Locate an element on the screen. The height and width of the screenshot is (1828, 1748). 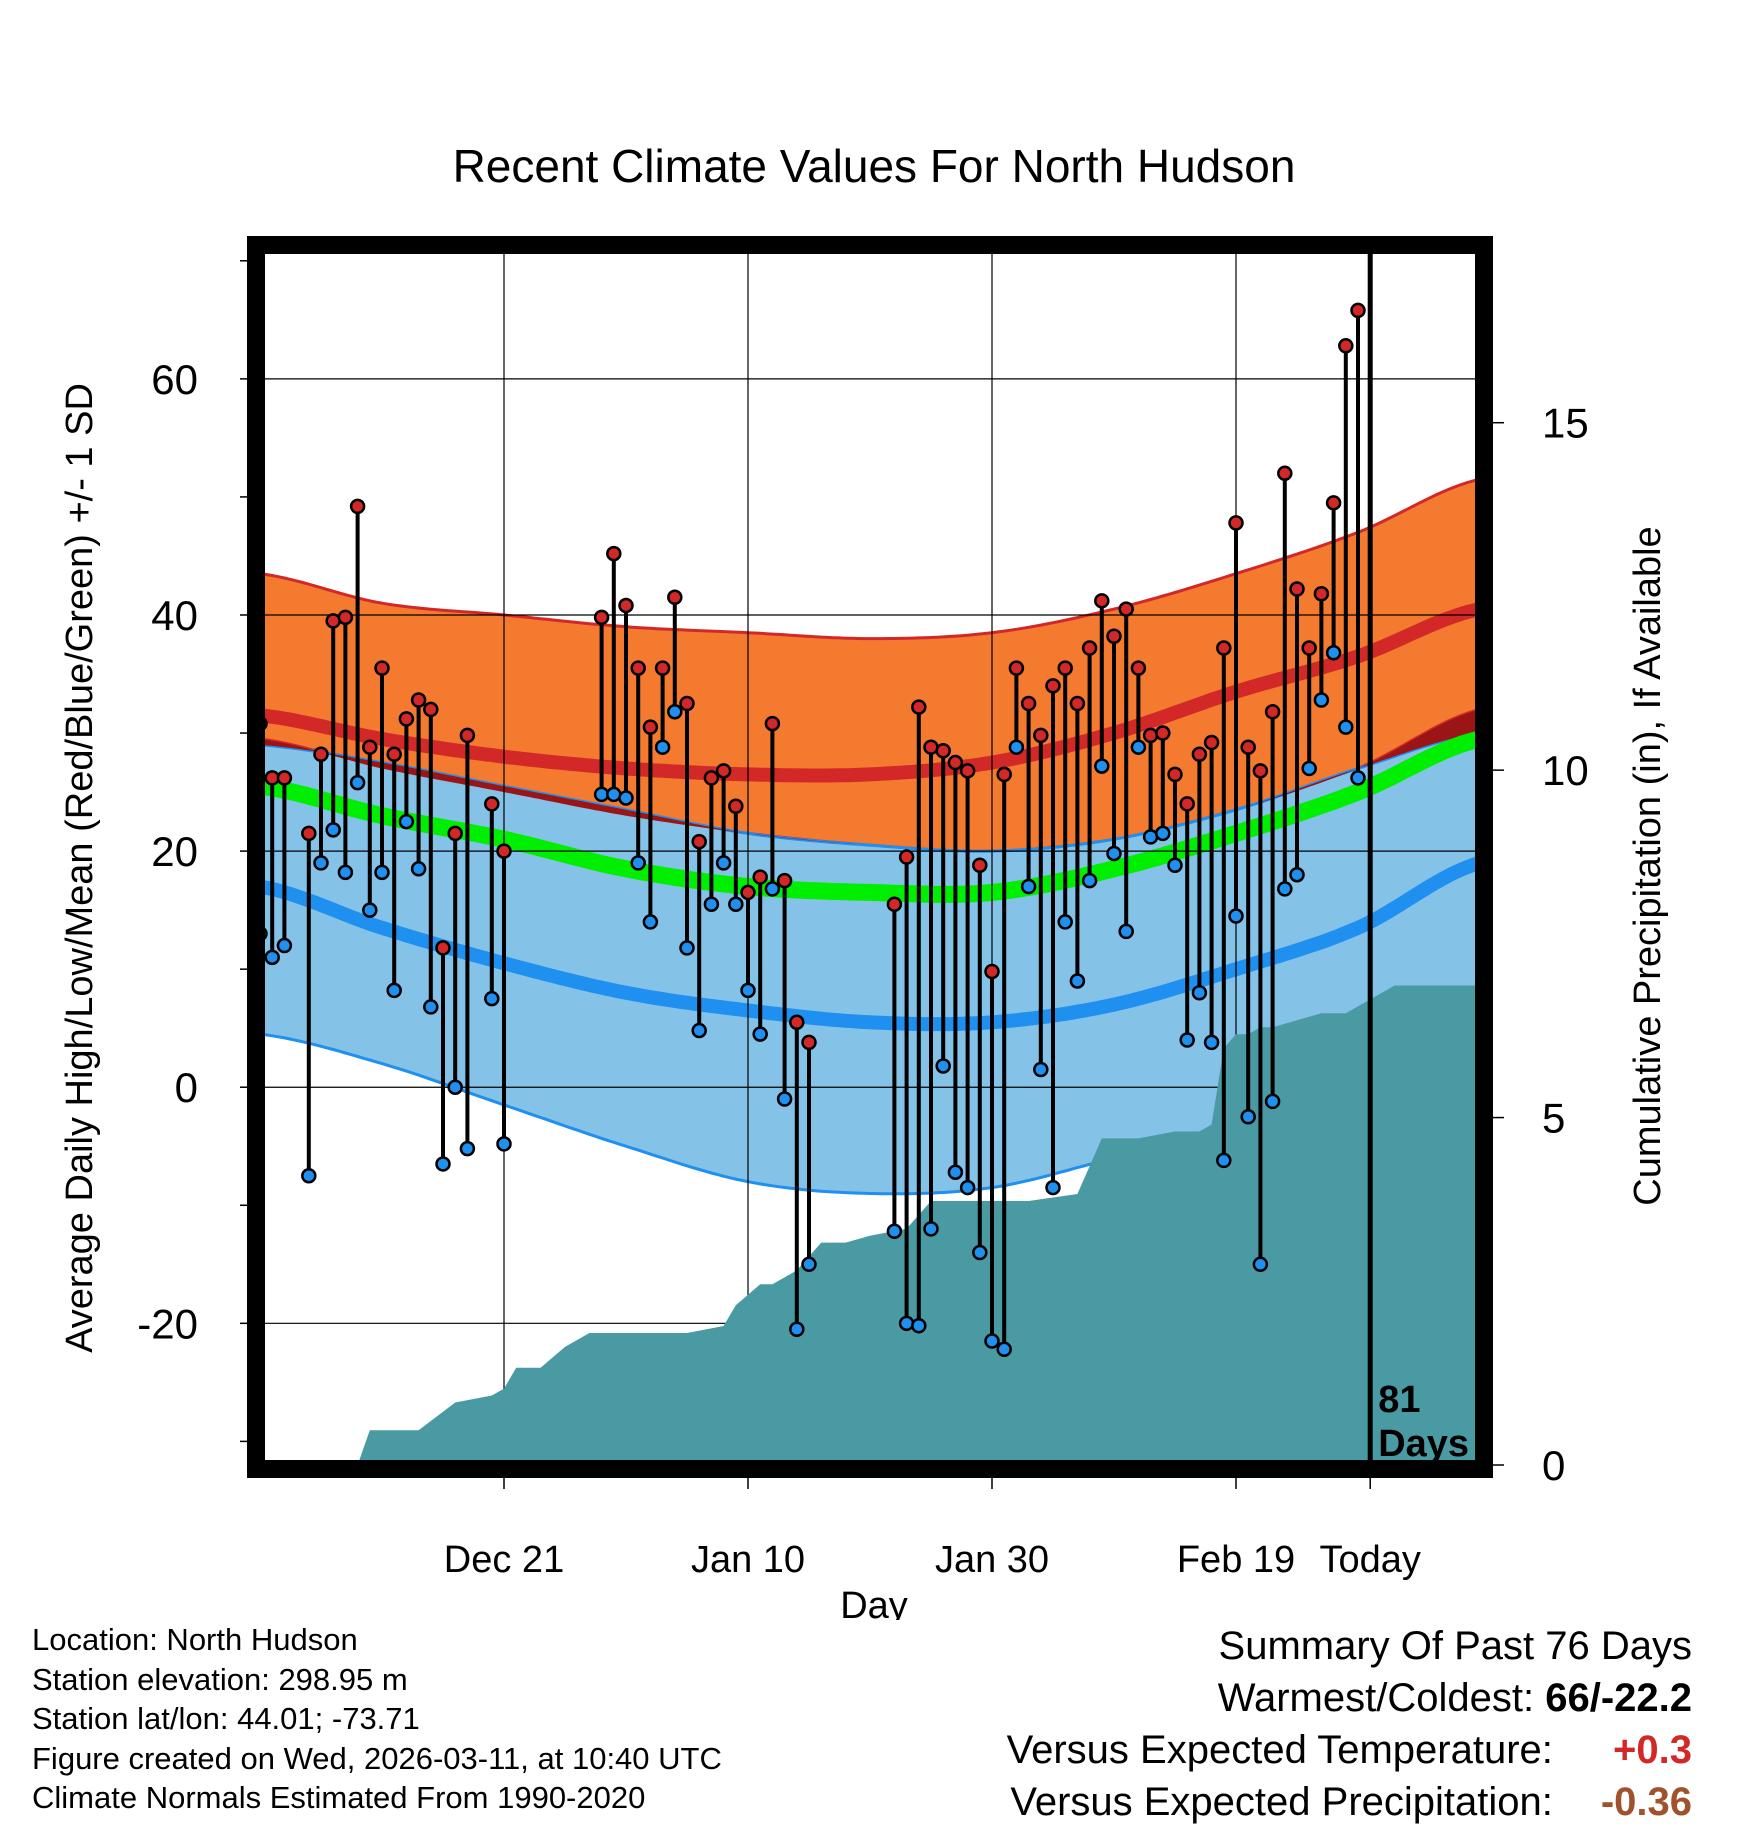
temp-value: +0.3 is located at coordinates (1652, 1750).